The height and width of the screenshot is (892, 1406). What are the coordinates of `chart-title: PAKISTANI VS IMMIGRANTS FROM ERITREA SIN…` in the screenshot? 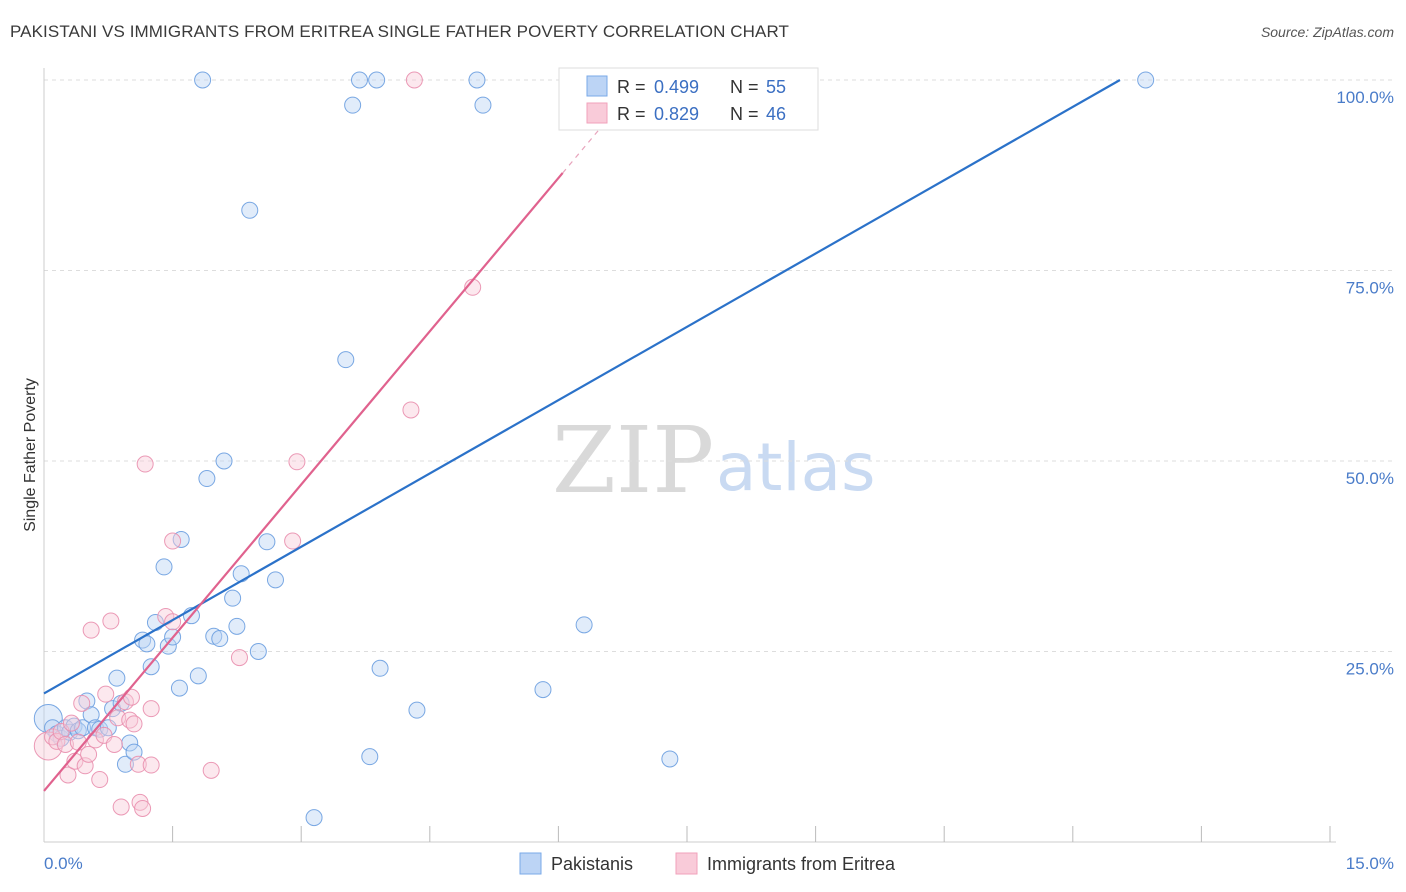 It's located at (400, 31).